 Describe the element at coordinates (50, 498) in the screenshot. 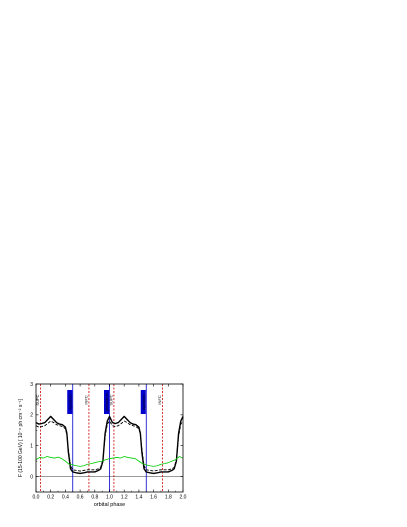

I see `x-tick-label: 0.2` at that location.